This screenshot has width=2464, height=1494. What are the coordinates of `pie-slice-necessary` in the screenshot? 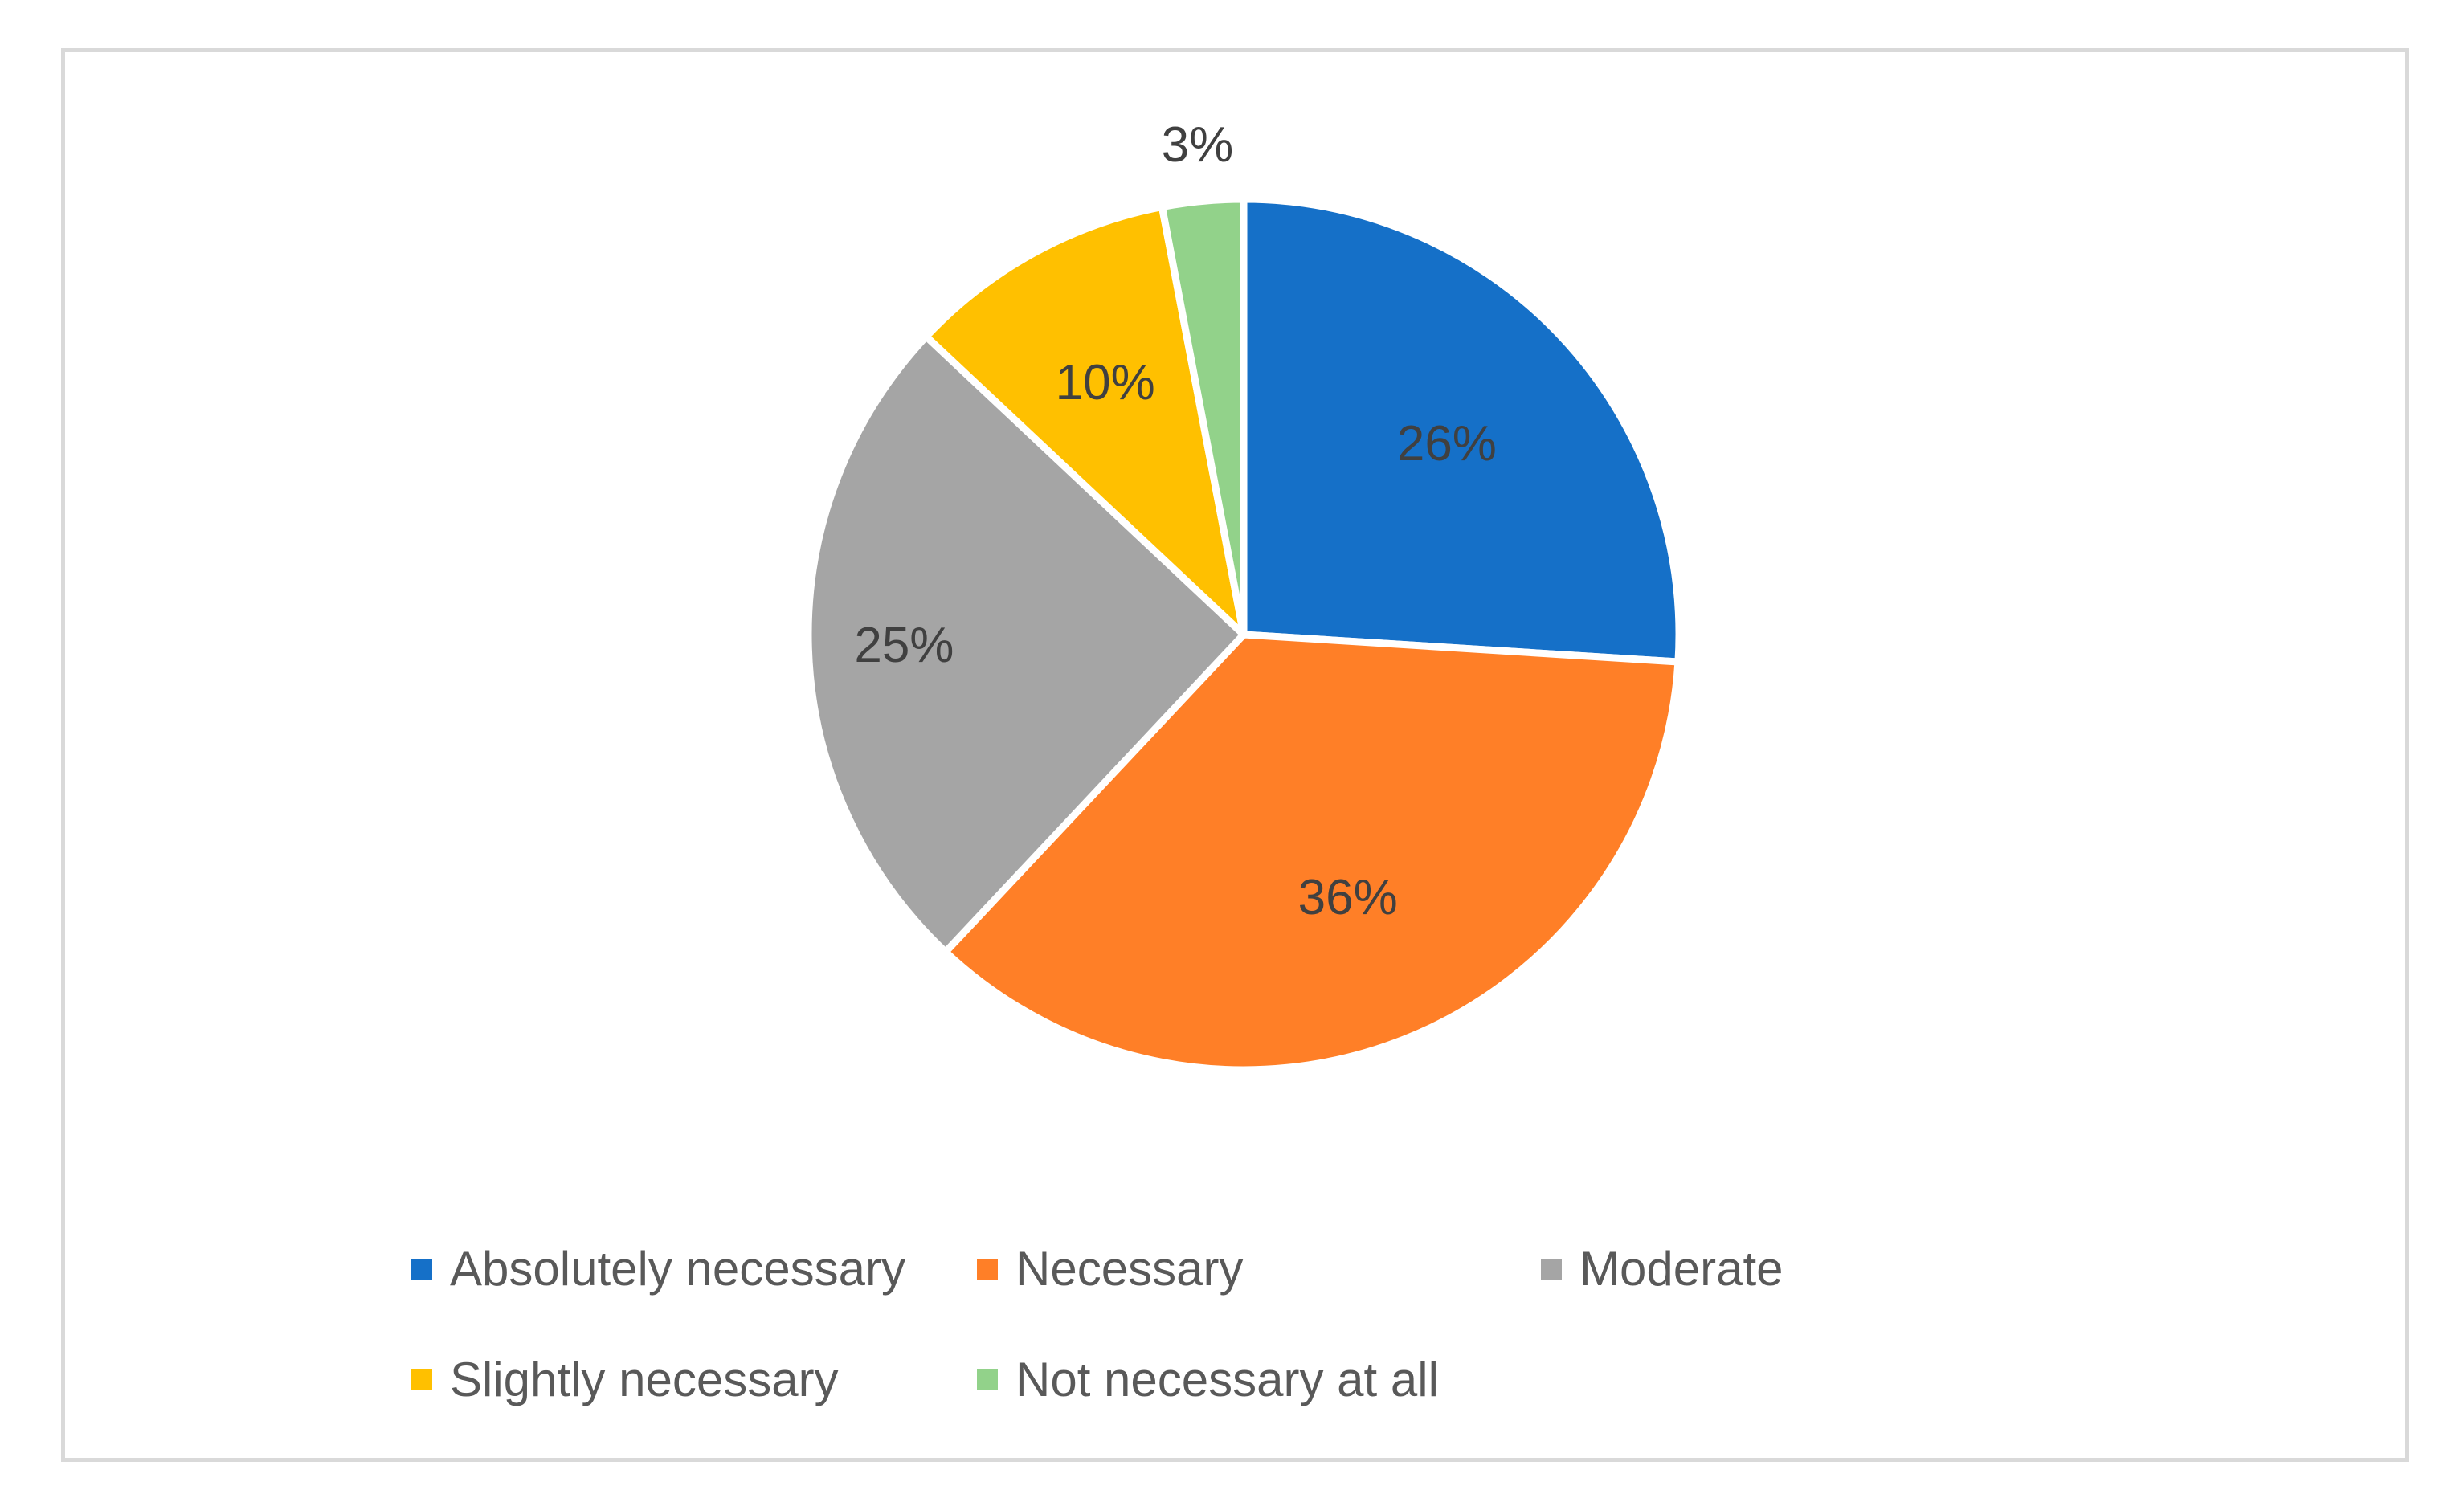 It's located at (1312, 852).